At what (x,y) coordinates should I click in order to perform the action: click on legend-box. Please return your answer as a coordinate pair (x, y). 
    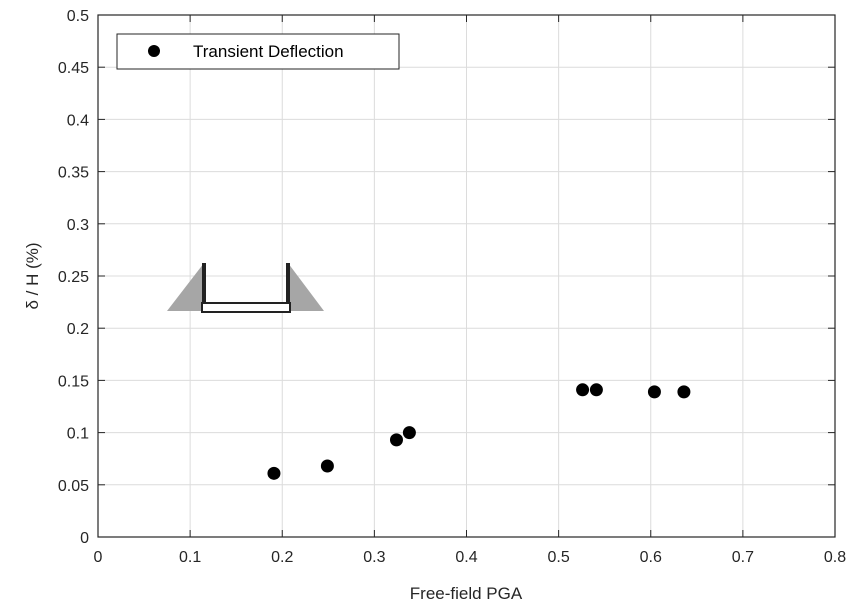
    Looking at the image, I should click on (258, 51).